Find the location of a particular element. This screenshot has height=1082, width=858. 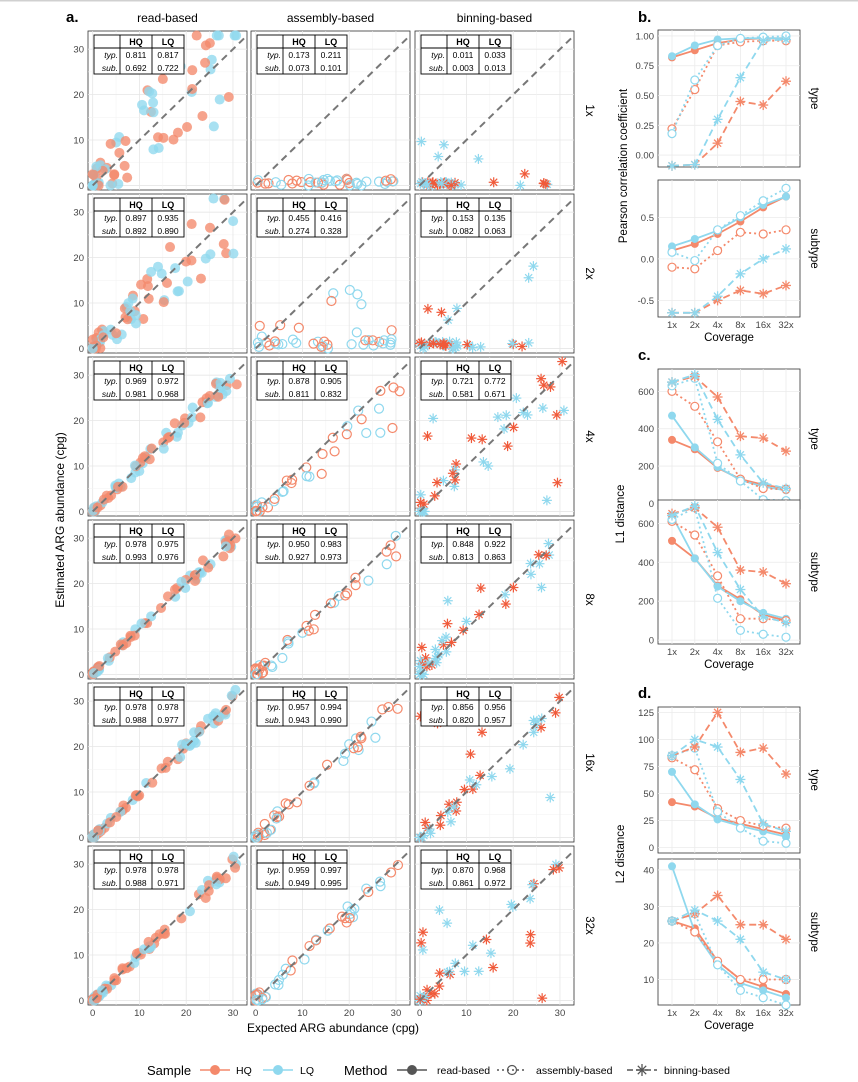

ytick-label: 10 is located at coordinates (78, 304).